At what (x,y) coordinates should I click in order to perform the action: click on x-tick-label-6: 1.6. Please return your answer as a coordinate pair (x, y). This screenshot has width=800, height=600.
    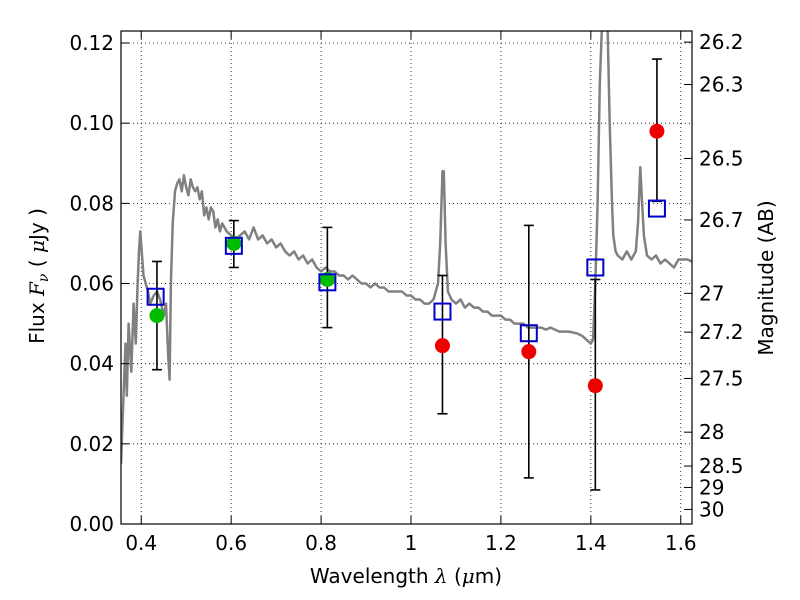
    Looking at the image, I should click on (681, 543).